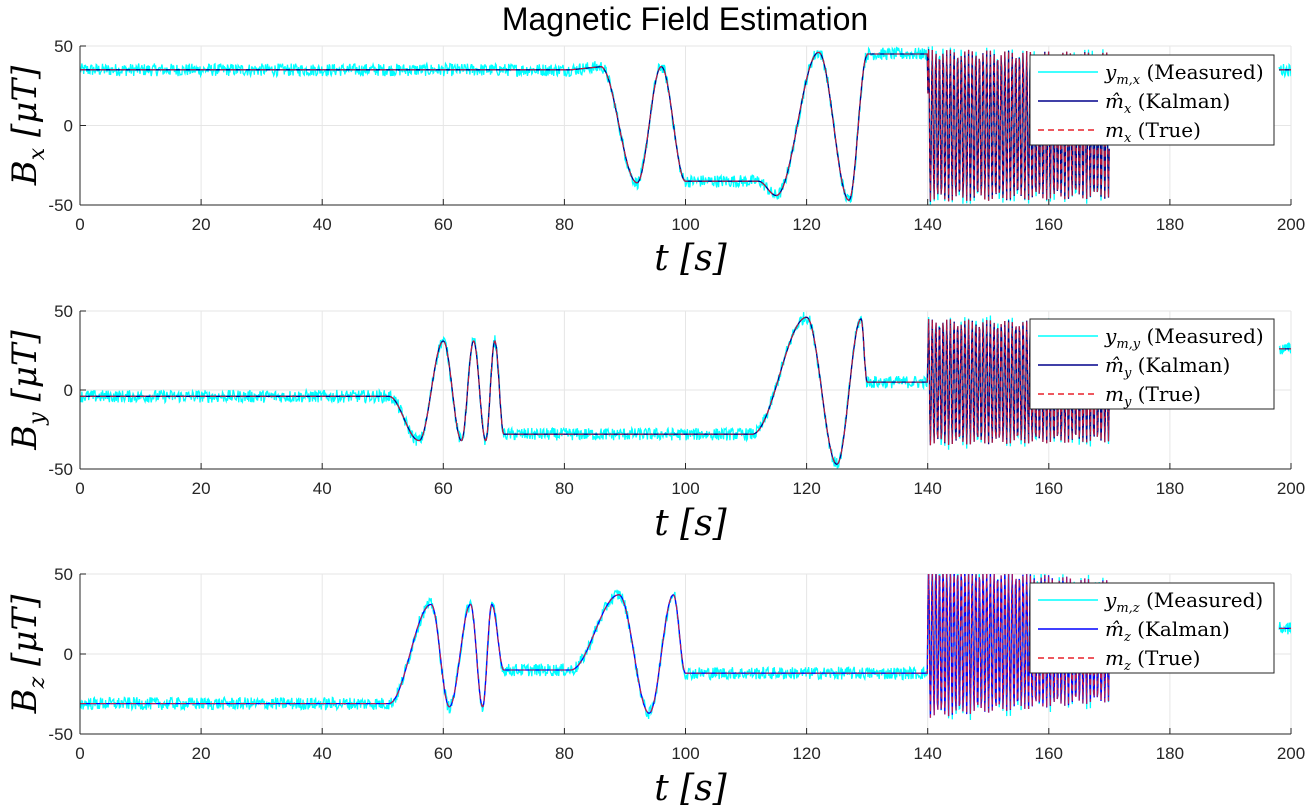  What do you see at coordinates (1184, 338) in the screenshot?
I see `legend-label: ym,y (Measured)` at bounding box center [1184, 338].